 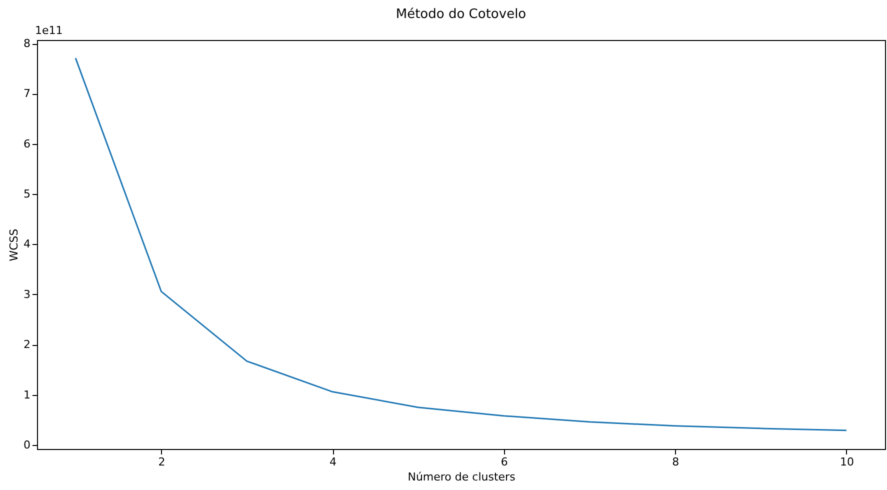 I want to click on y-tick-label: 0, so click(x=27, y=445).